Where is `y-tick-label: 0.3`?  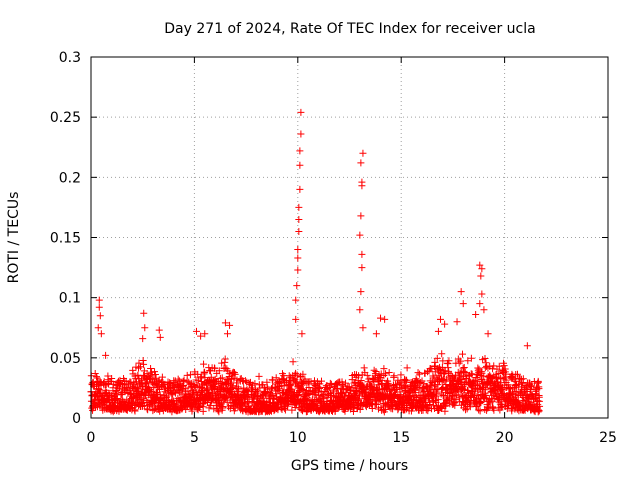 y-tick-label: 0.3 is located at coordinates (70, 58).